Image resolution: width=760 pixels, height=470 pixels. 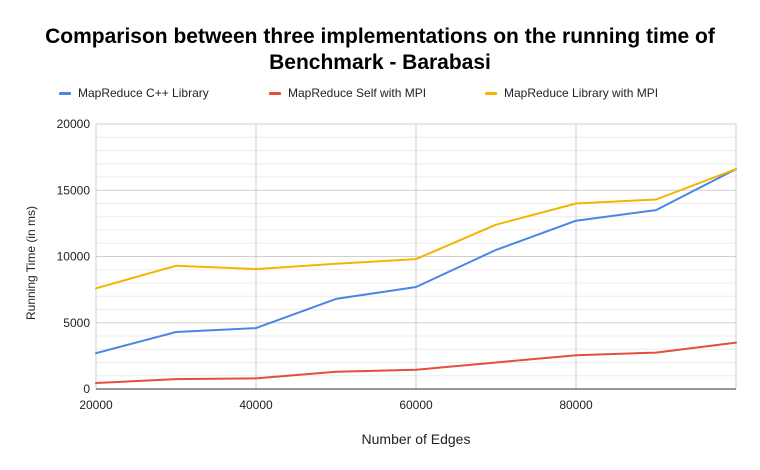 What do you see at coordinates (86, 389) in the screenshot?
I see `y-tick-label: 0` at bounding box center [86, 389].